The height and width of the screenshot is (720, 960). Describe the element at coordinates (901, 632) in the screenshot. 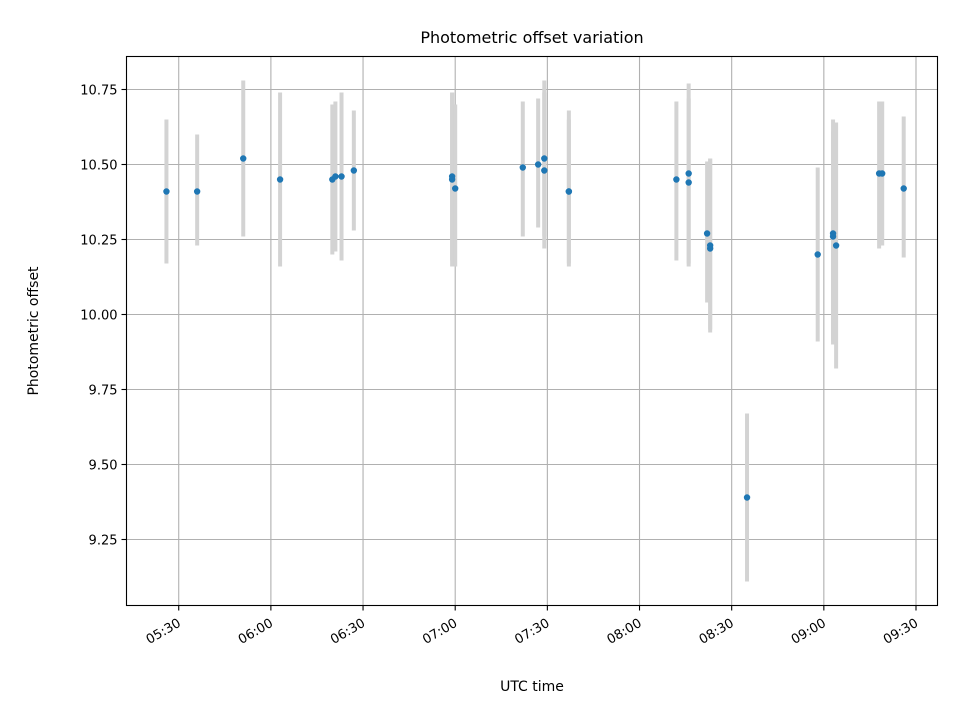

I see `x-tick-label: 09:30` at that location.